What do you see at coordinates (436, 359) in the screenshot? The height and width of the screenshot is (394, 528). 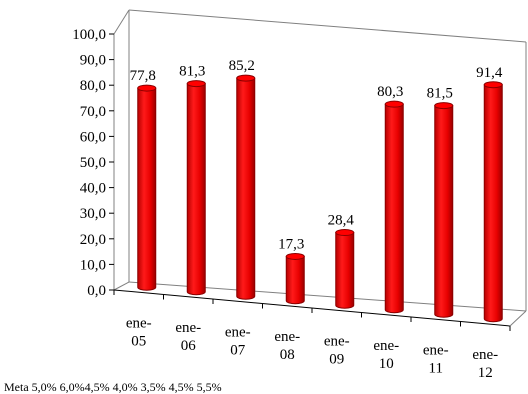 I see `category-label-ene-11: ene-11` at bounding box center [436, 359].